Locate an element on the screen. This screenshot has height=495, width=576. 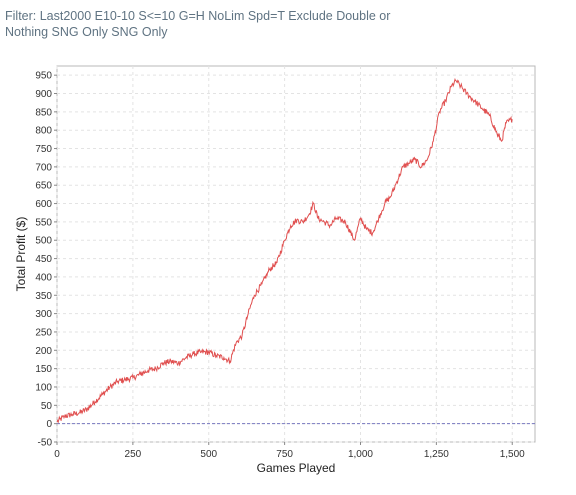
y-tick-label: 250 is located at coordinates (43, 332).